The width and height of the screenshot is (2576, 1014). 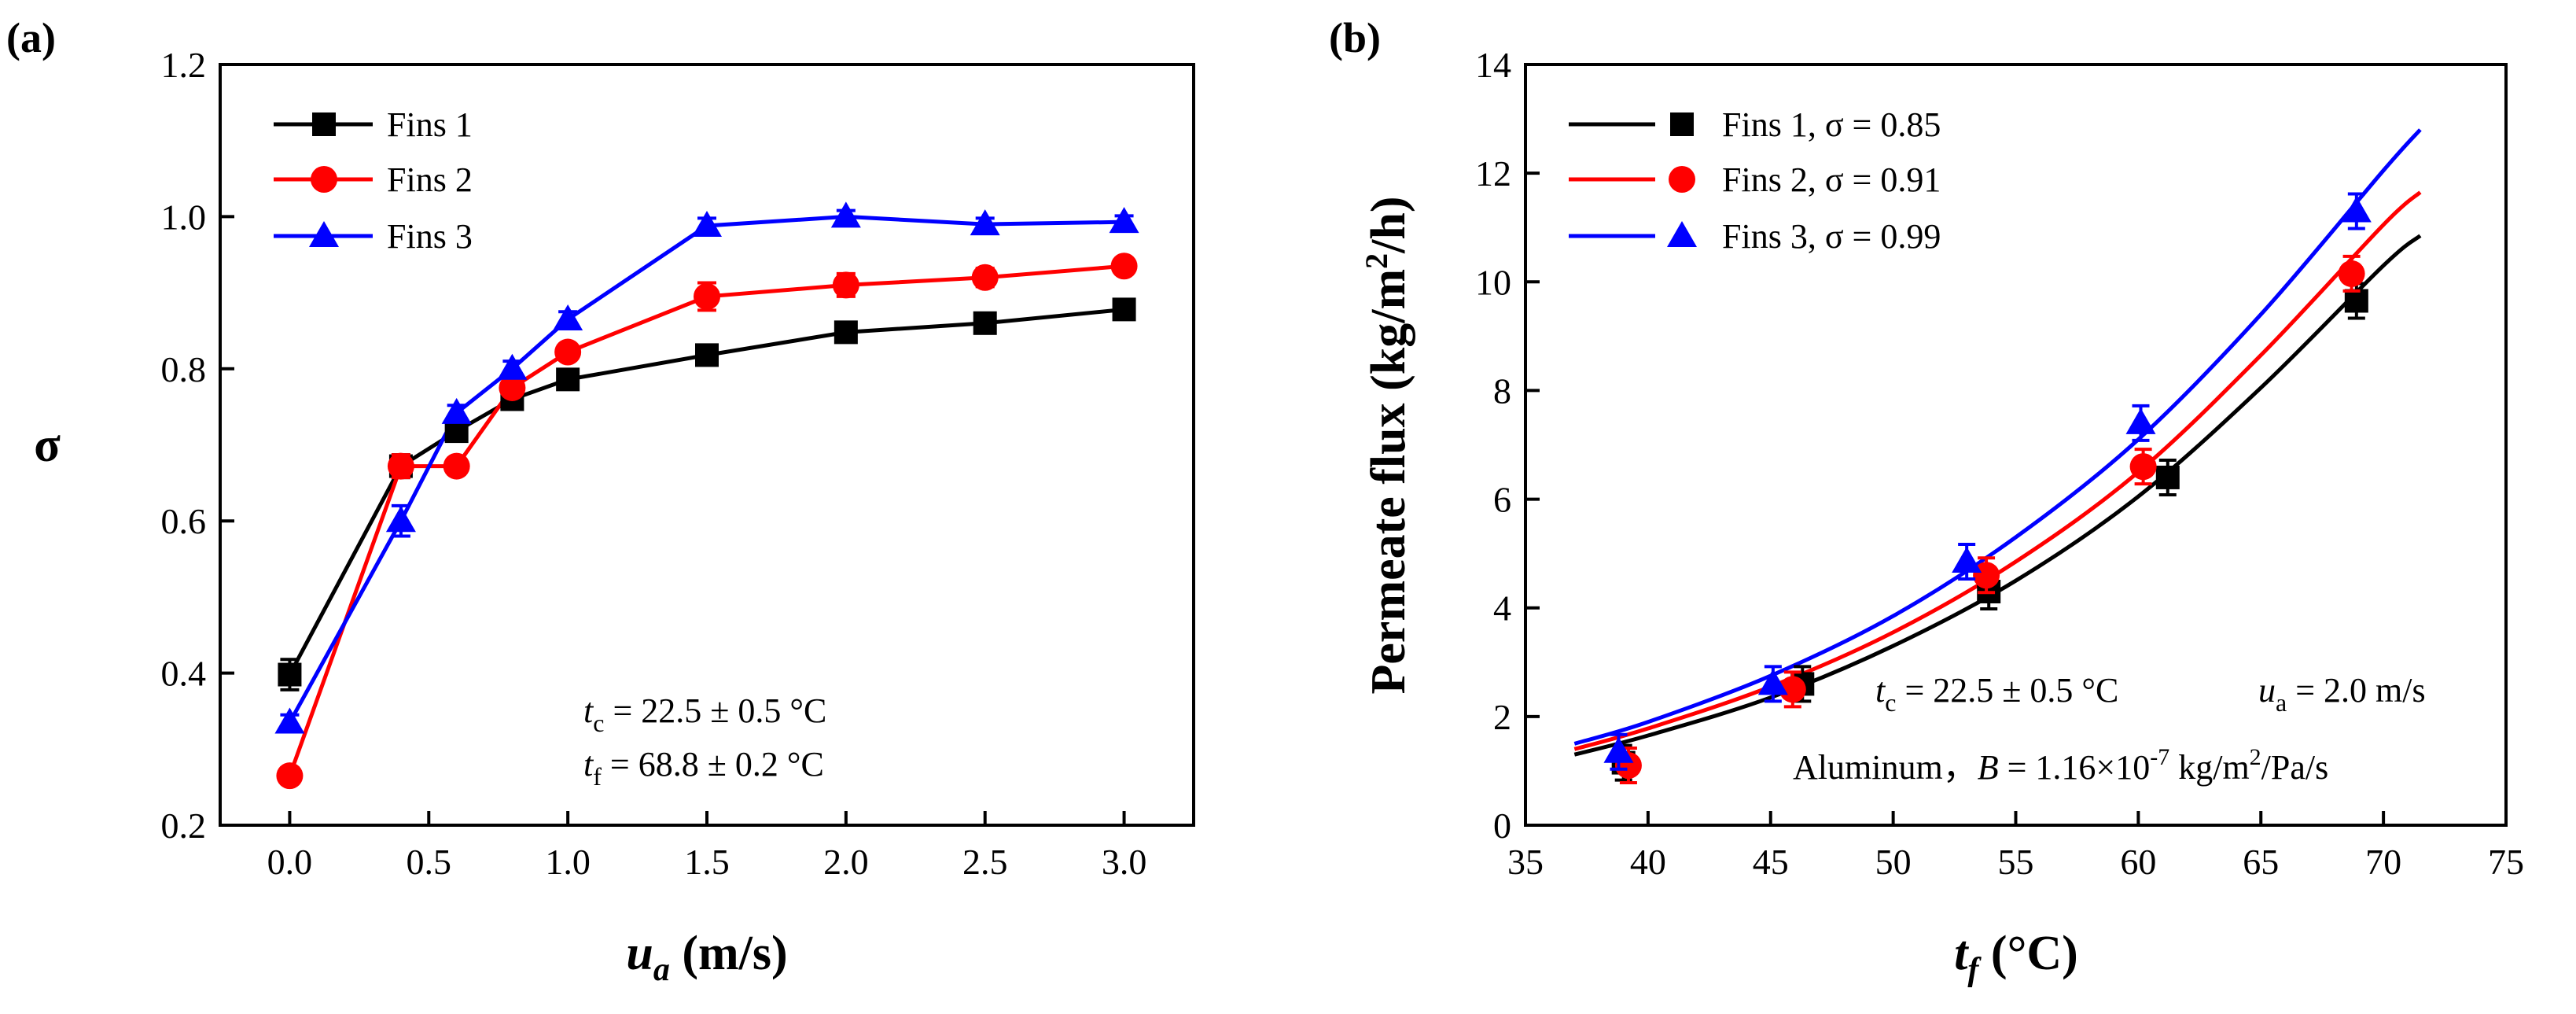 What do you see at coordinates (661, 970) in the screenshot?
I see `x-axis-label-sub-a: a` at bounding box center [661, 970].